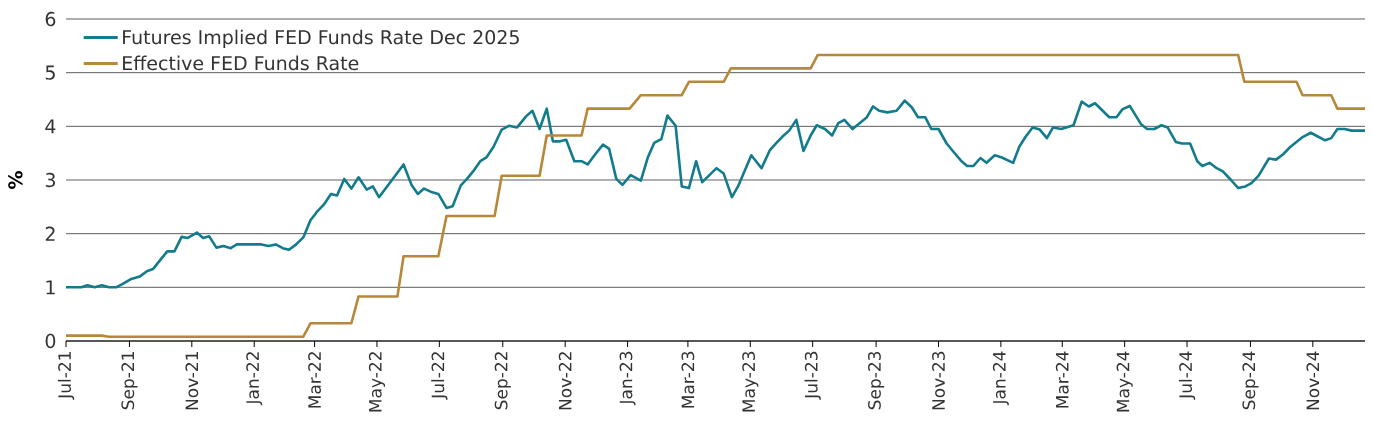  I want to click on y-tick-label: 4, so click(50, 126).